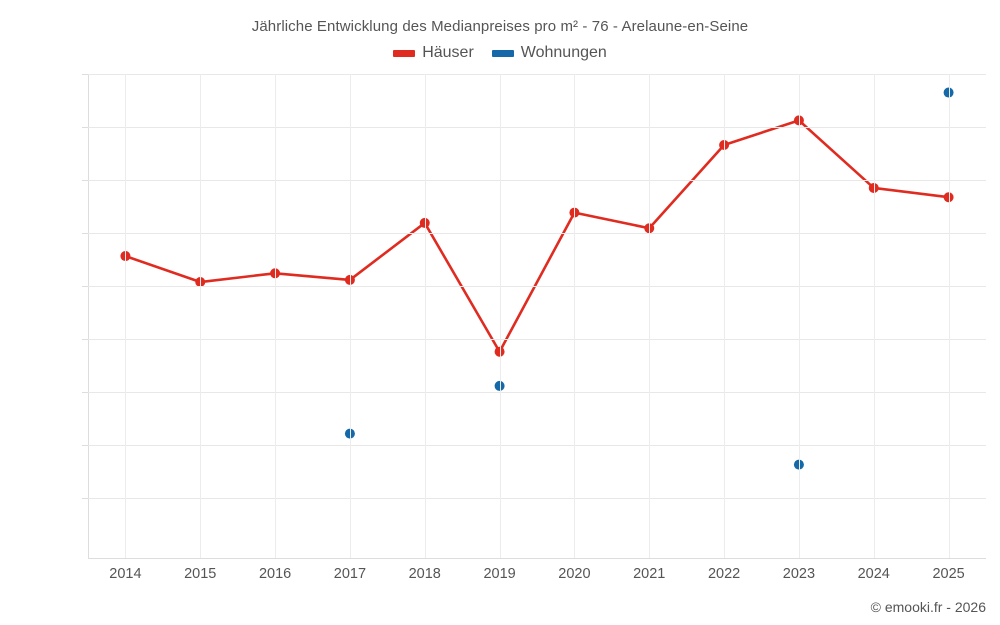 The width and height of the screenshot is (1000, 625). I want to click on x-tick-label: 2019, so click(499, 574).